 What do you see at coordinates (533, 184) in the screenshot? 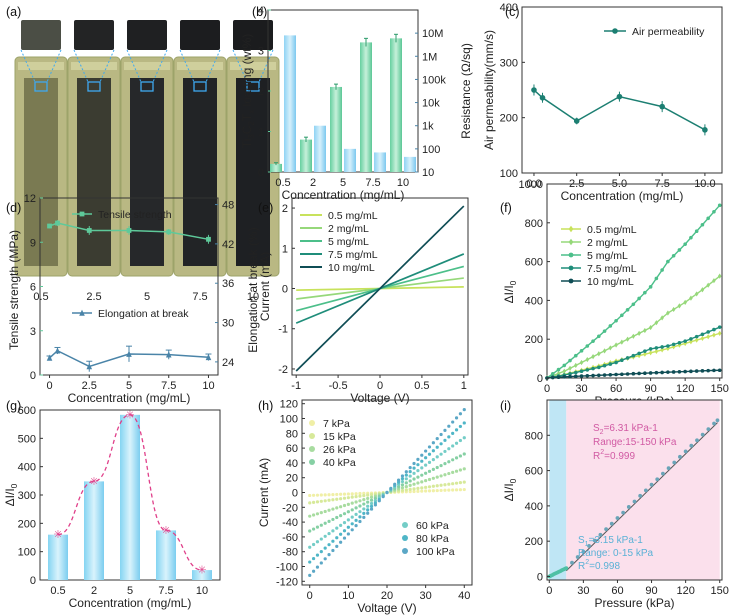
I see `c-x-label: 0.0` at bounding box center [533, 184].